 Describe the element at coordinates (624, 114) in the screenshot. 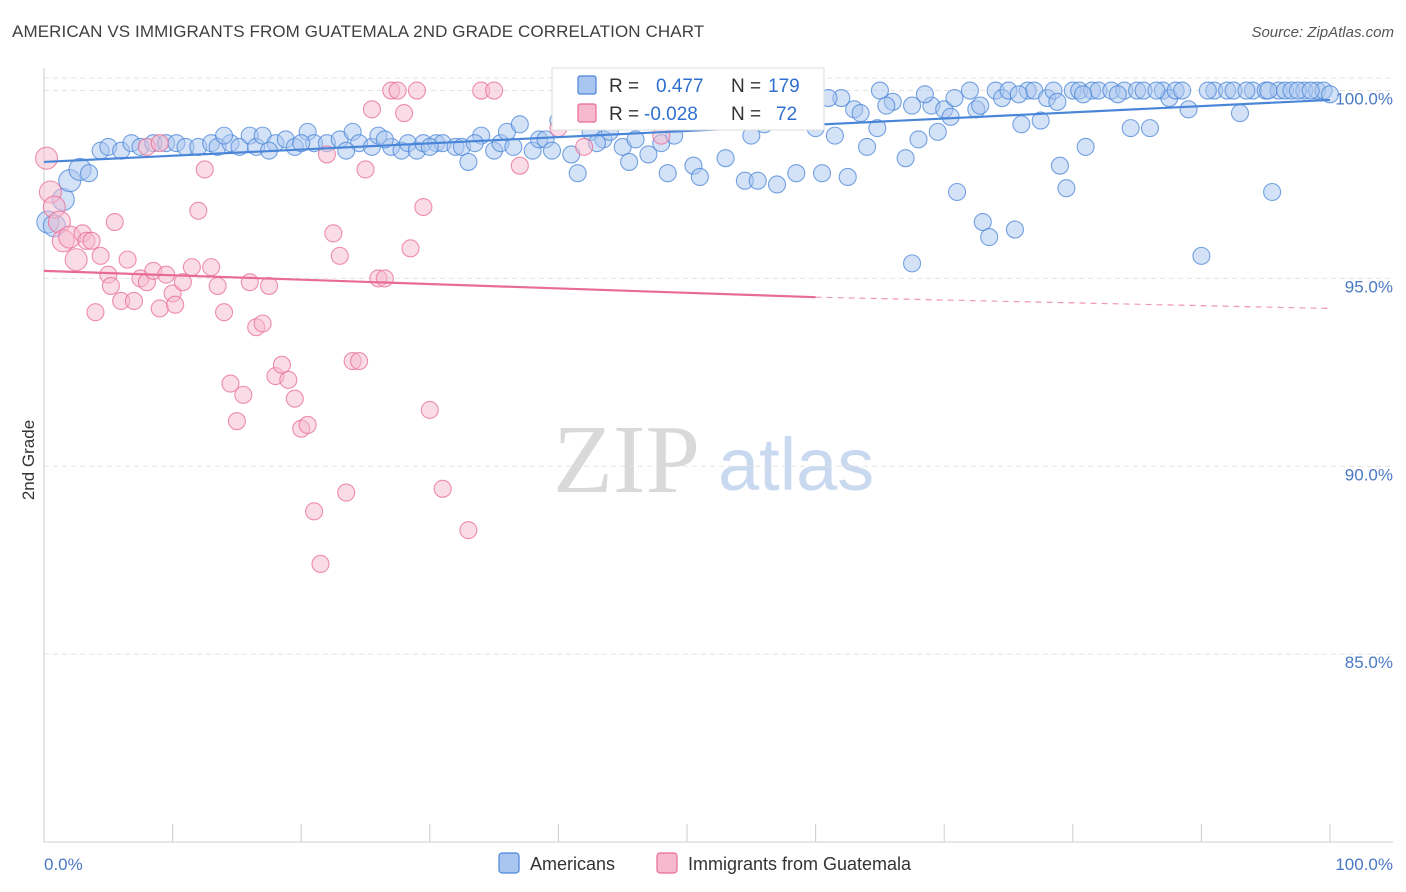

I see `stats-r-label-guatemala: R =` at that location.